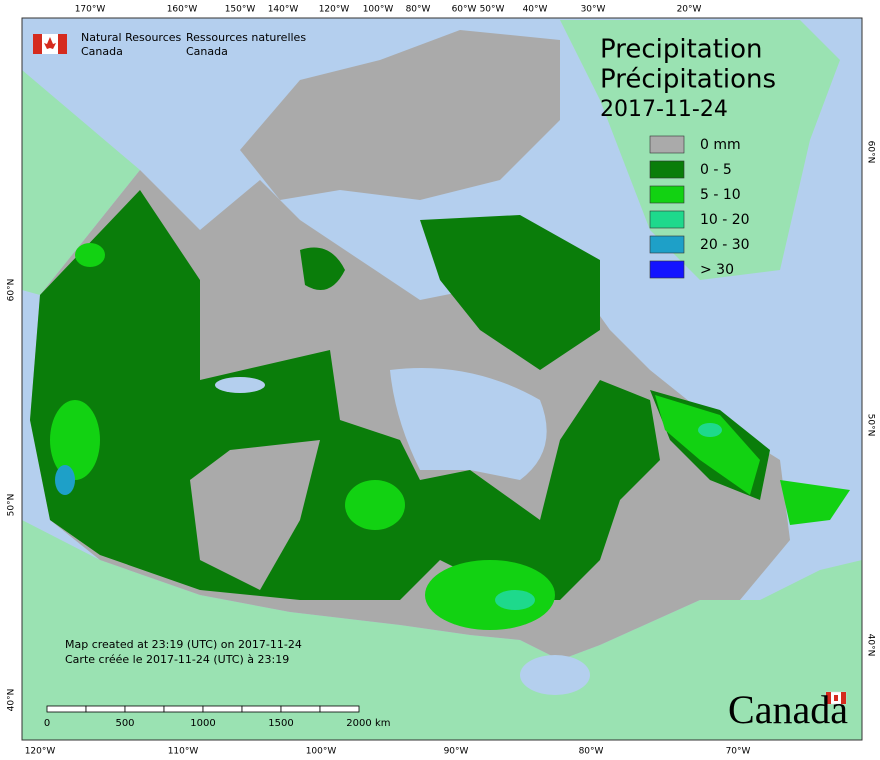  I want to click on greenland, so click(700, 150).